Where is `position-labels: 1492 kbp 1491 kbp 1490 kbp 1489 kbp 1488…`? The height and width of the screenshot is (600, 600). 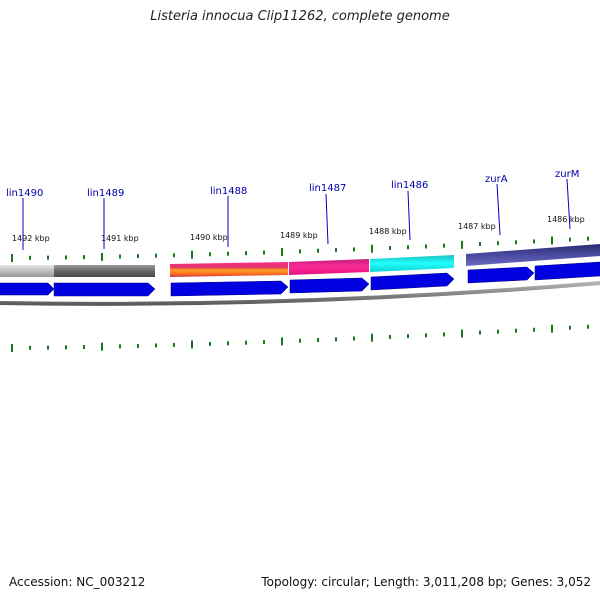 position-labels: 1492 kbp 1491 kbp 1490 kbp 1489 kbp 1488… is located at coordinates (298, 229).